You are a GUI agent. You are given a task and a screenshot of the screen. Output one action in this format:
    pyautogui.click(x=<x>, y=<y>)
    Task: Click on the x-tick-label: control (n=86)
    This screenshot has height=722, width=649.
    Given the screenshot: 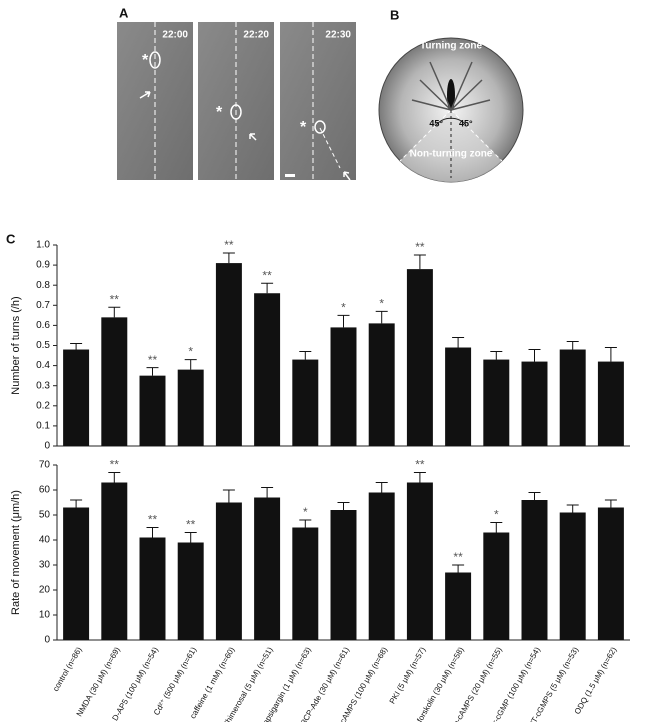 What is the action you would take?
    pyautogui.click(x=67, y=669)
    